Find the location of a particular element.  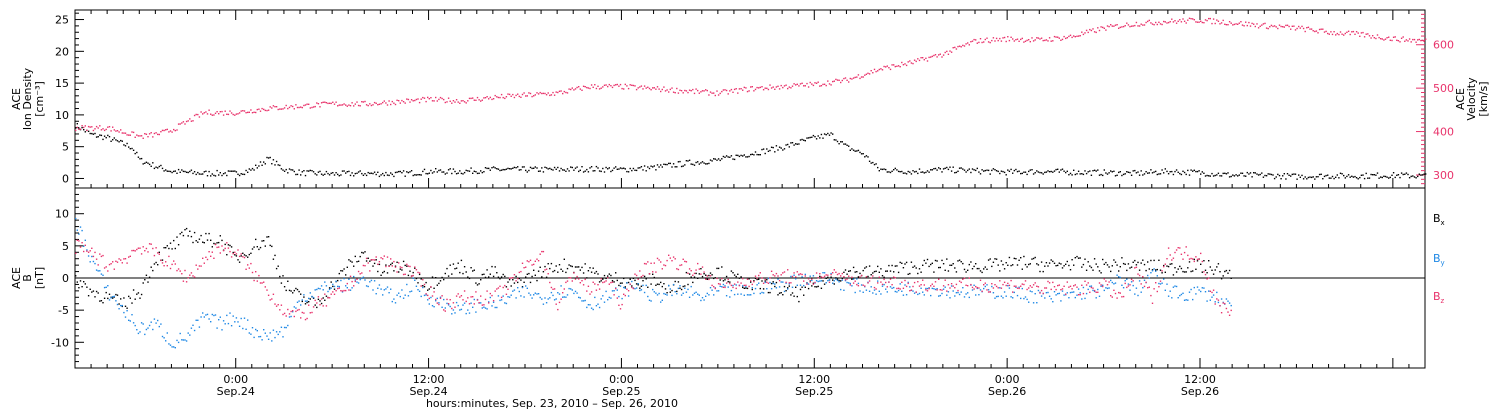

top-left-ylabel-2: Ion Density is located at coordinates (27, 98).